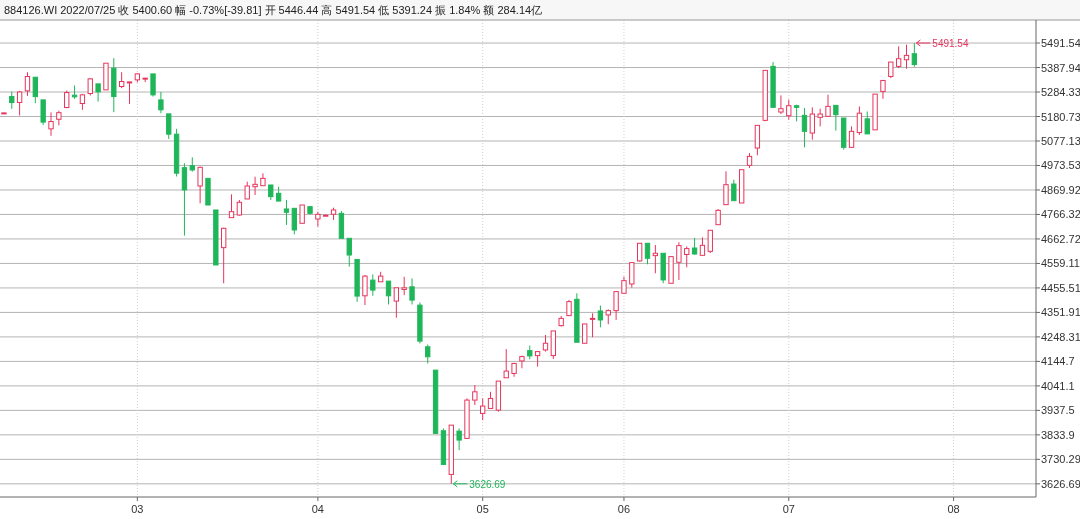 This screenshot has height=519, width=1080. Describe the element at coordinates (487, 484) in the screenshot. I see `annotation: 3626.69` at that location.